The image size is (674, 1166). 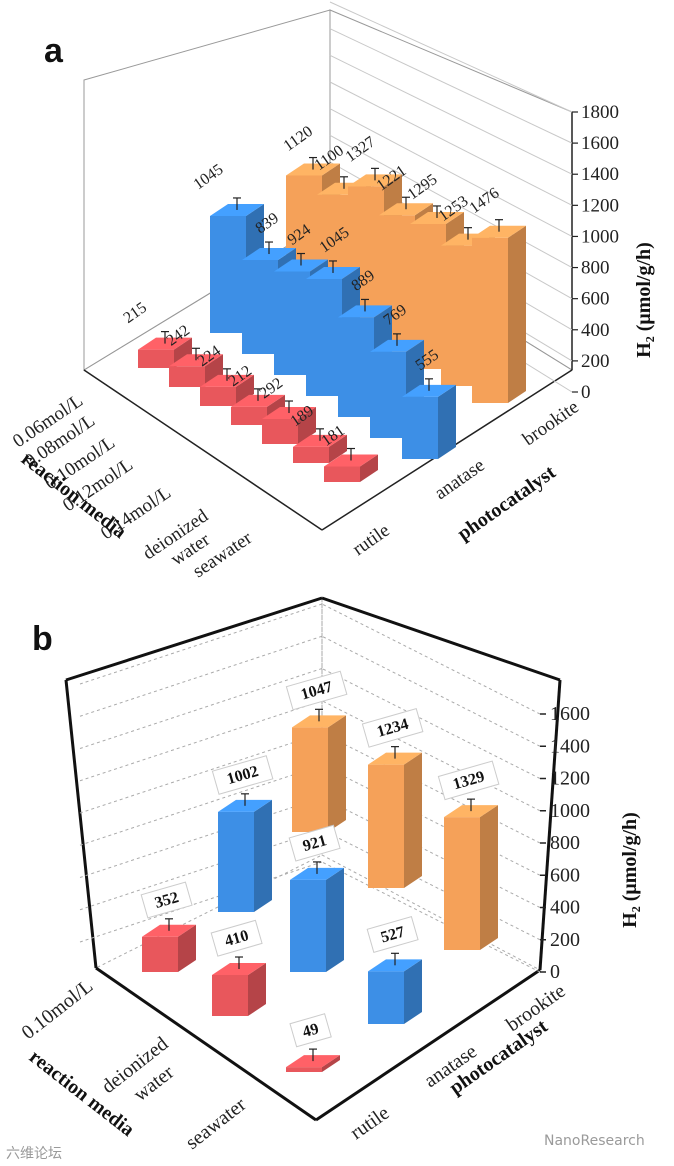 What do you see at coordinates (269, 254) in the screenshot?
I see `panel-a-bar-anatase-top` at bounding box center [269, 254].